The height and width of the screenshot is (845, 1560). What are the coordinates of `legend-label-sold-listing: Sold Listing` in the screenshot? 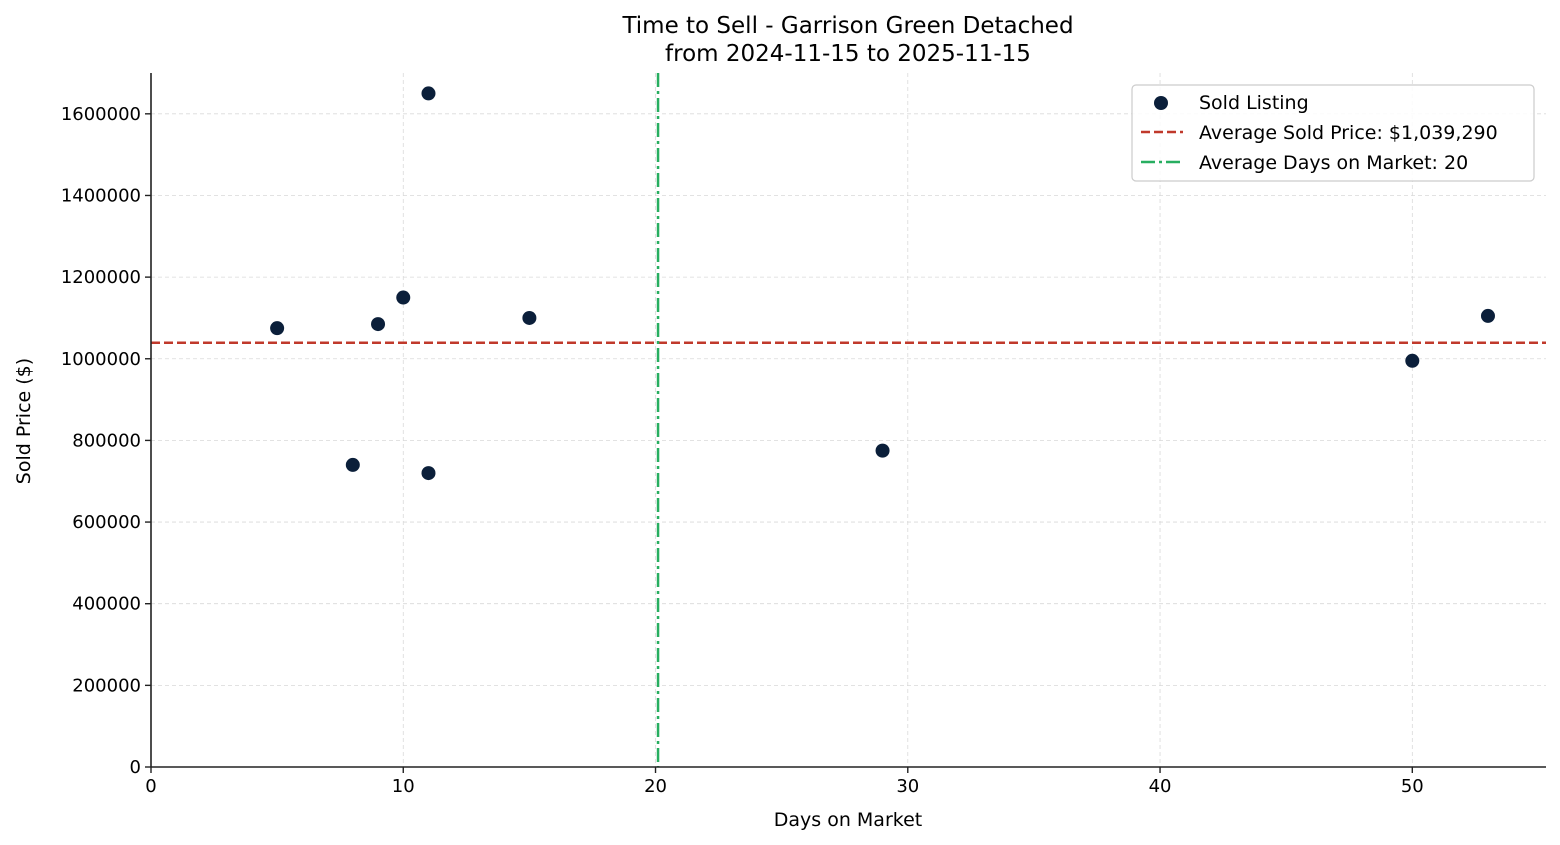 It's located at (1254, 103).